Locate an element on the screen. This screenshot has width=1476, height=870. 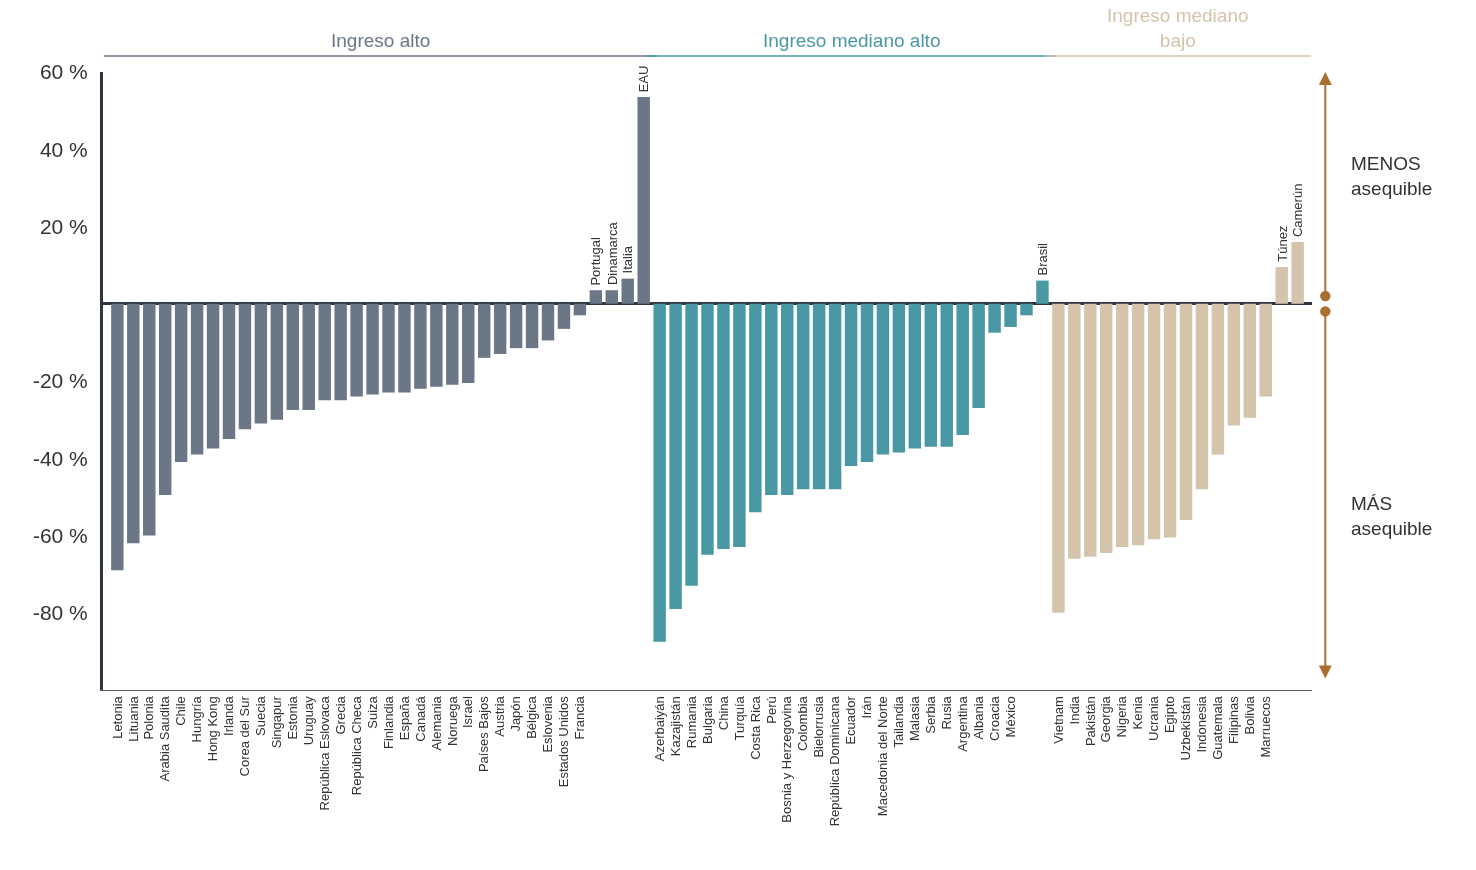
x-tick-label: Macedonia del Norte is located at coordinates (883, 756).